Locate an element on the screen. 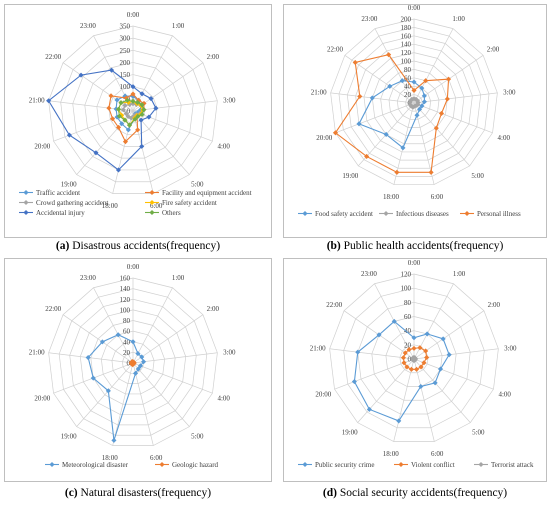 The width and height of the screenshot is (550, 510). series-infectious-diseases is located at coordinates (414, 103).